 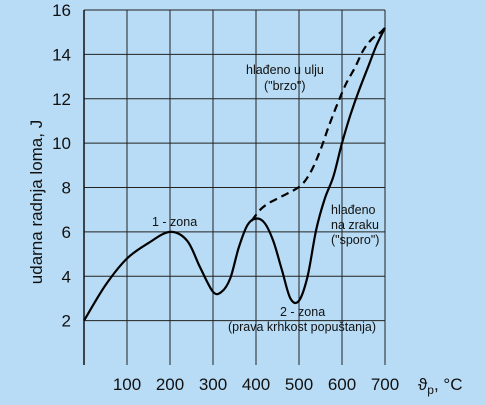 I want to click on y-tick-label-5: 12, so click(x=61, y=99).